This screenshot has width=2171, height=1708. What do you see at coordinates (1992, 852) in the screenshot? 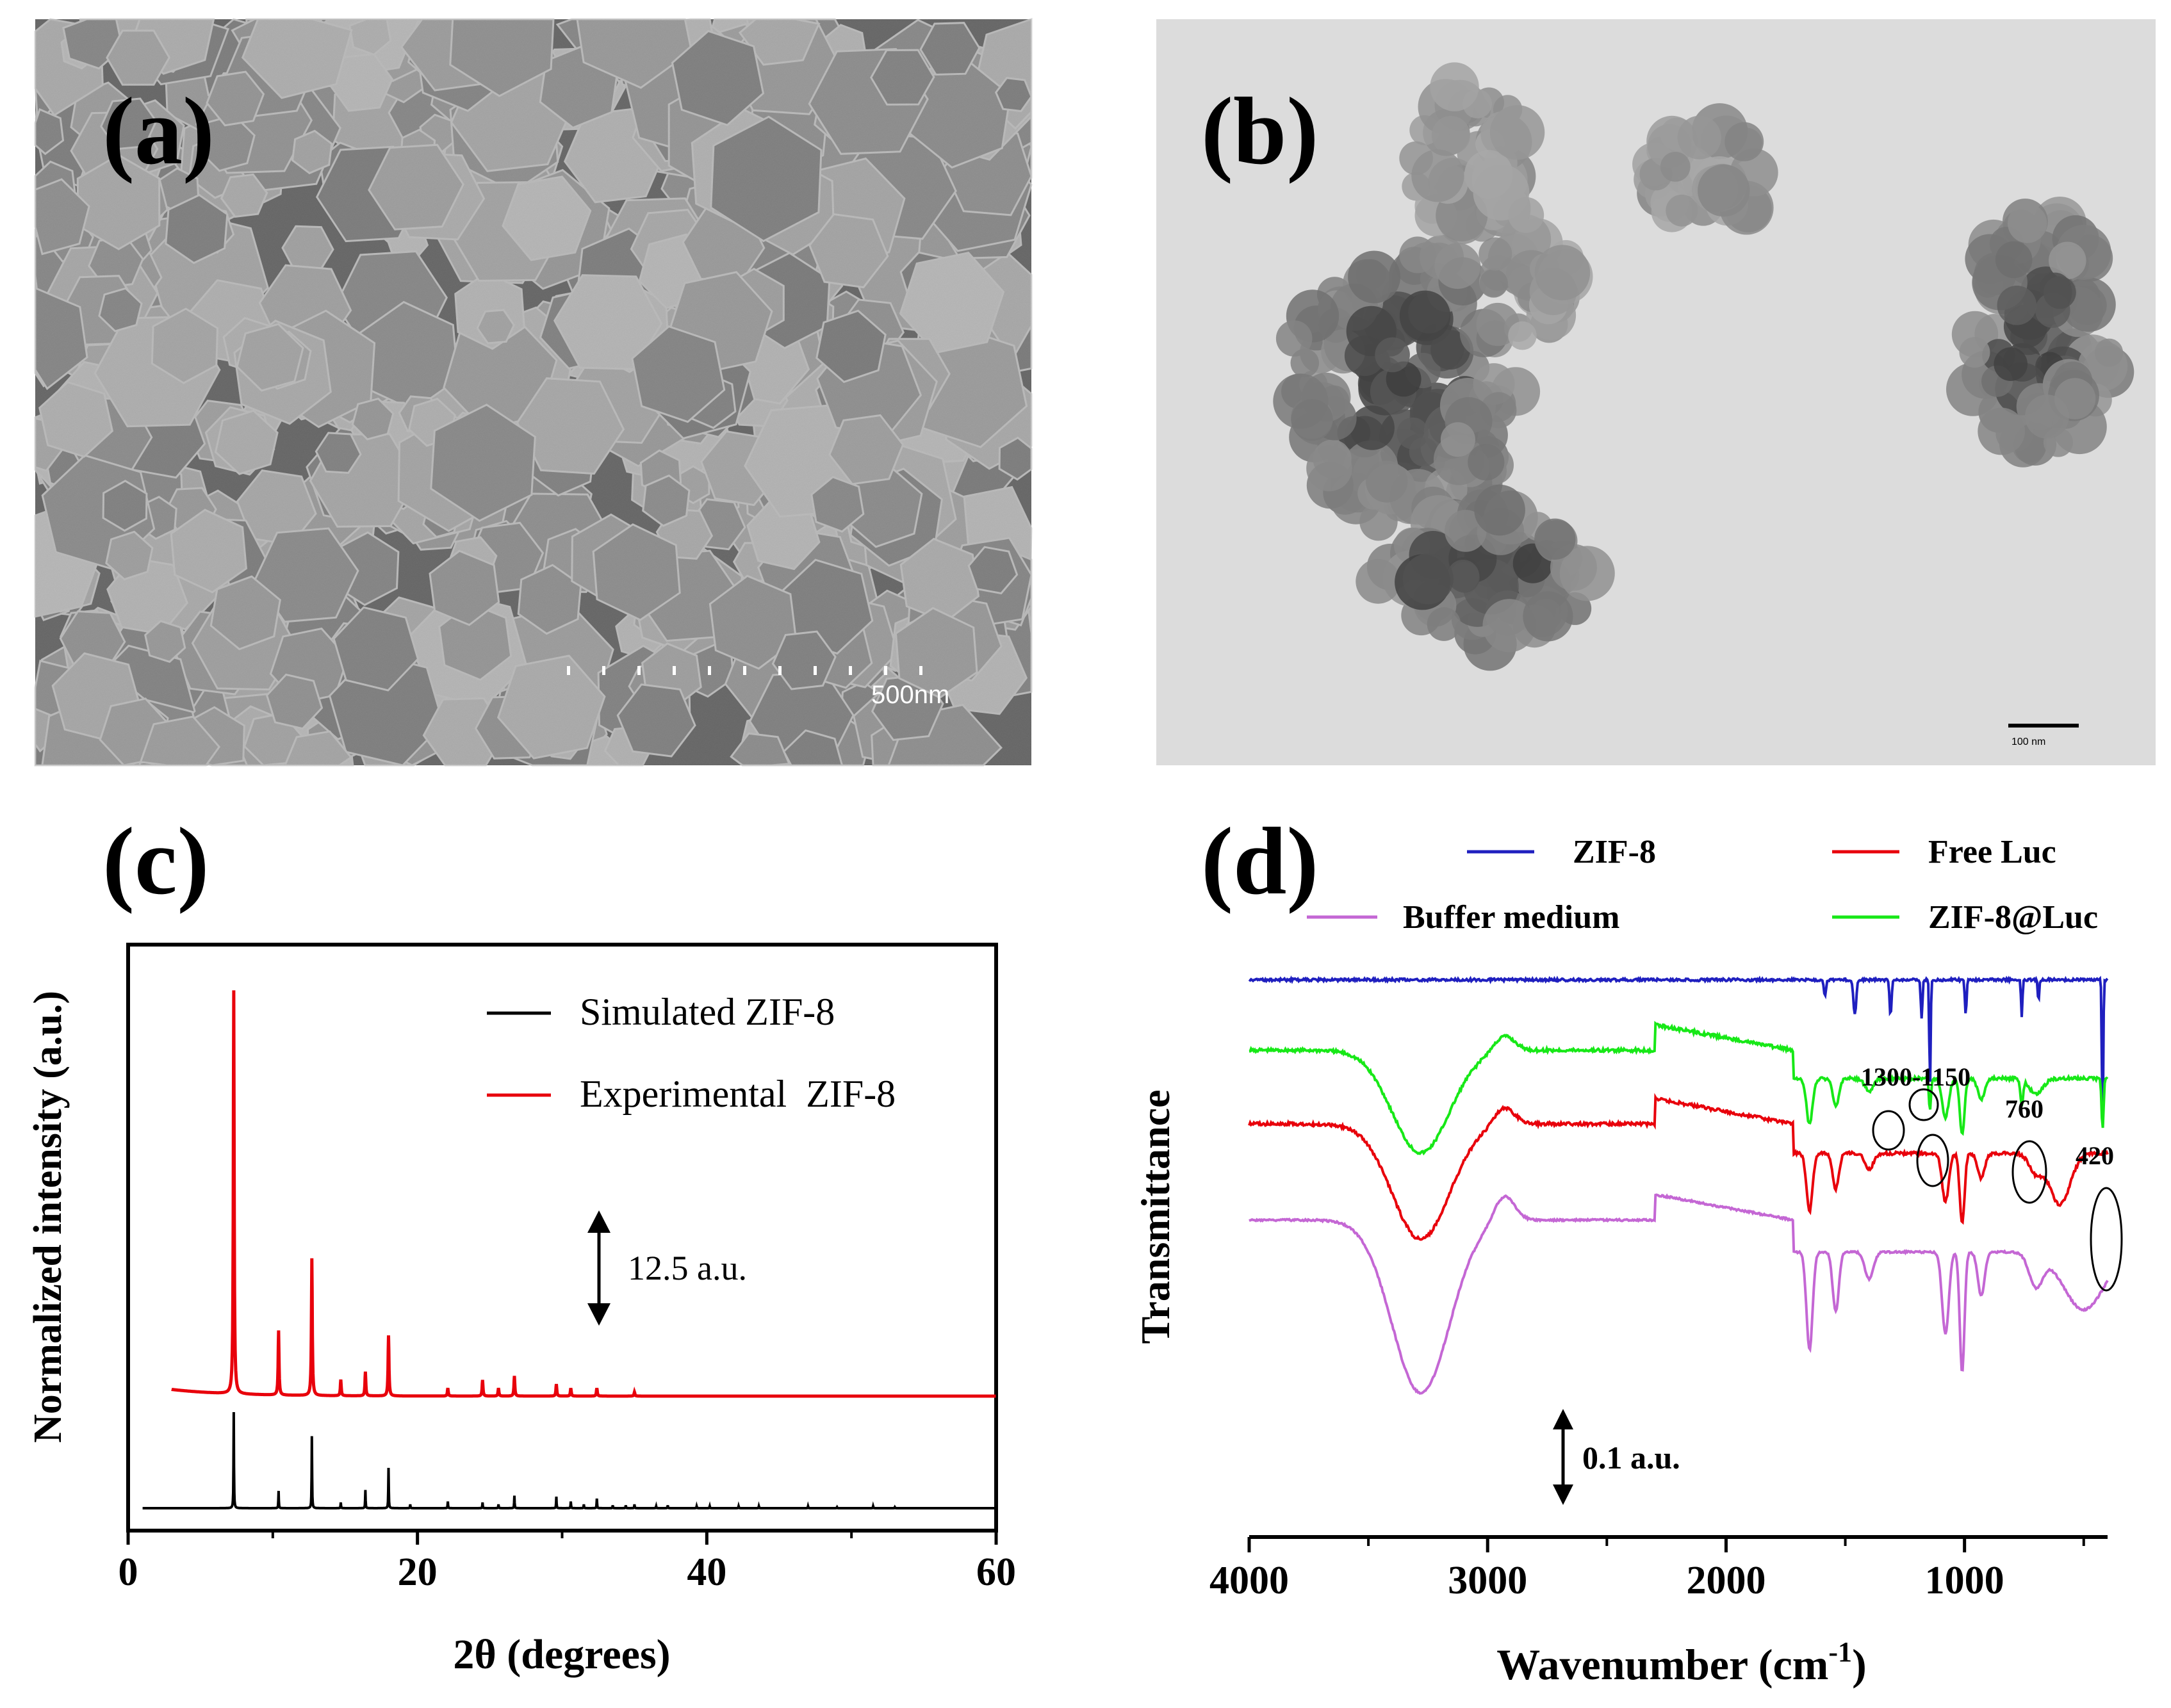
I see `legend-label-free-luc: Free Luc` at bounding box center [1992, 852].